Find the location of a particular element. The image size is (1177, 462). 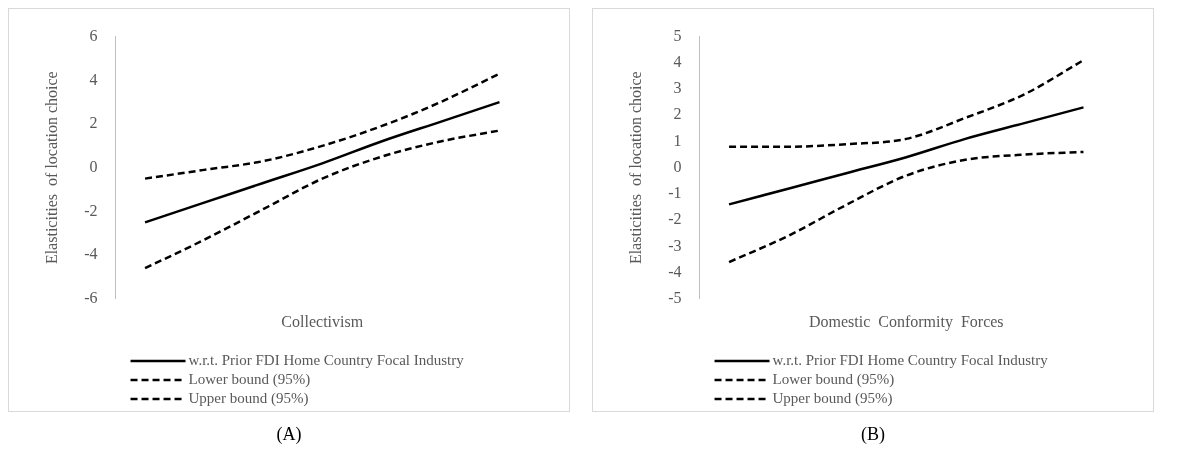

text: (B) is located at coordinates (873, 434).